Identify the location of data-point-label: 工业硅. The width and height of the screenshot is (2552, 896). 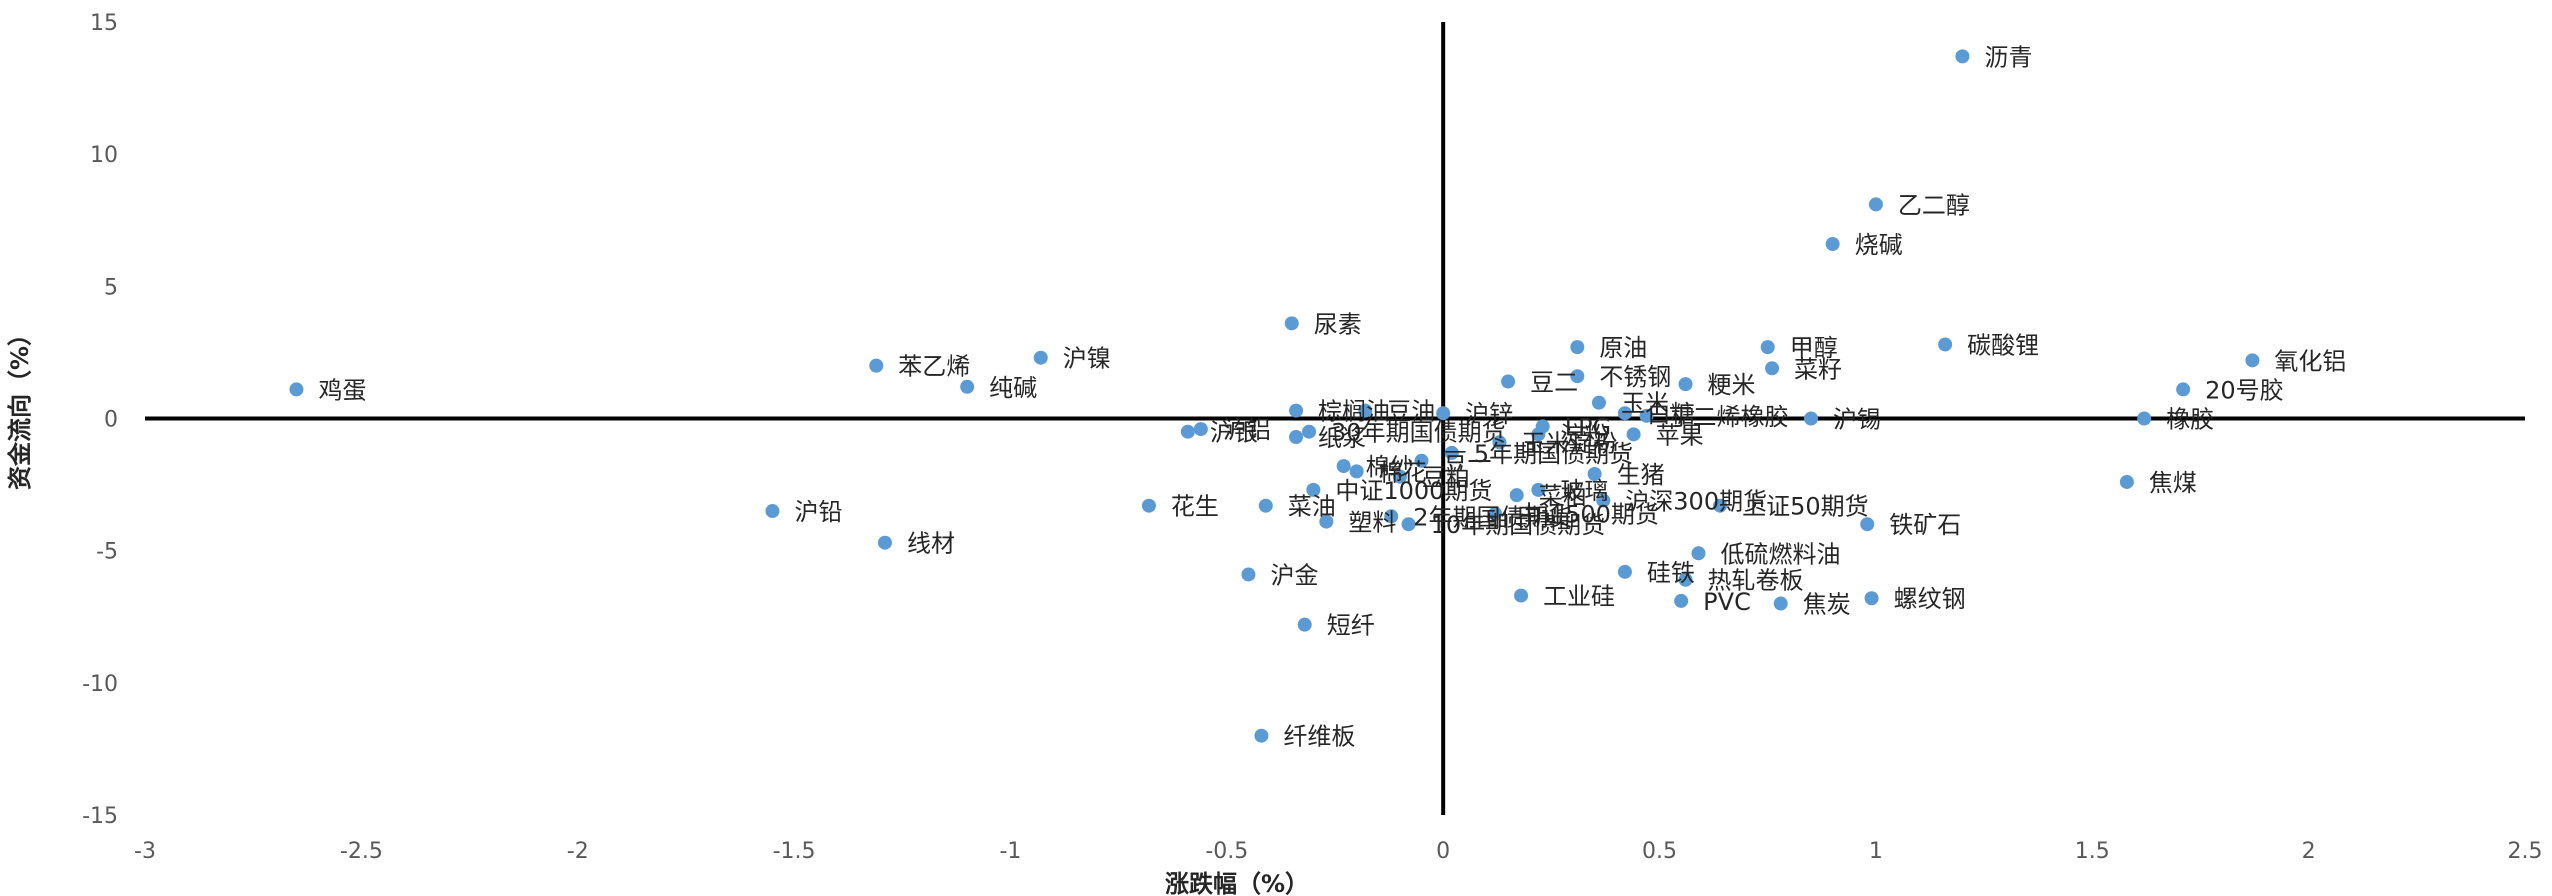
(1579, 597).